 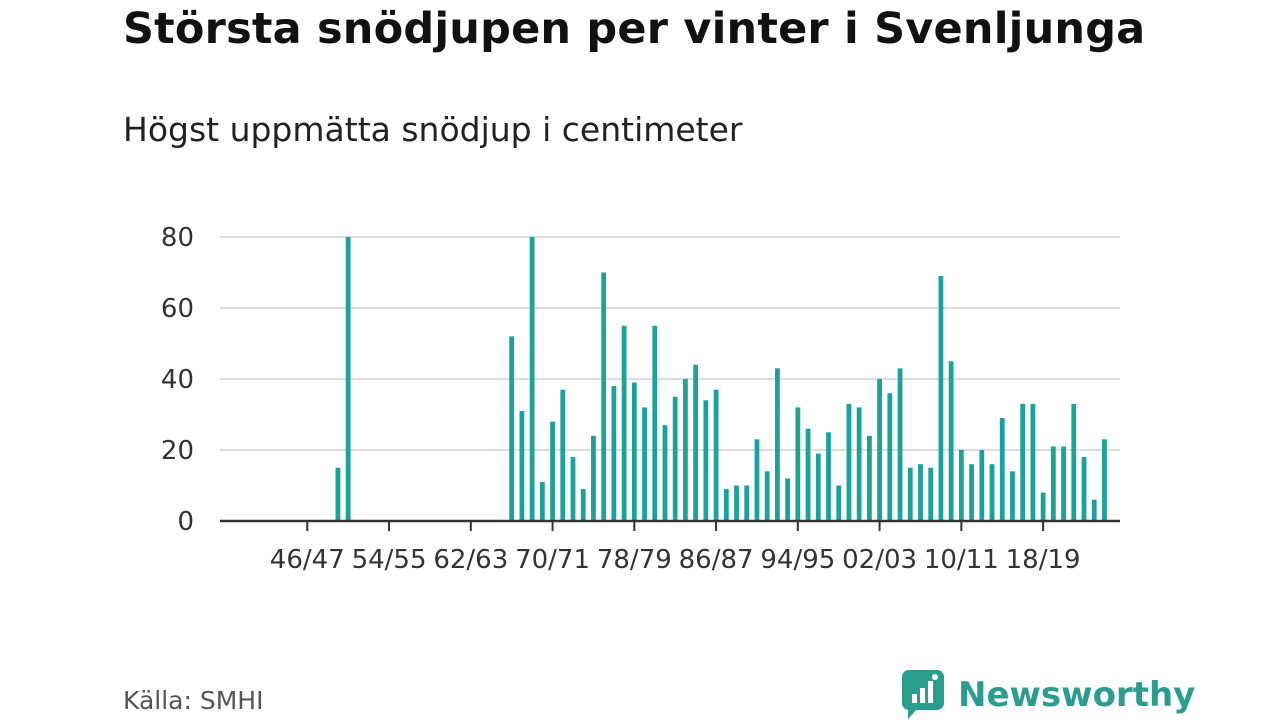 I want to click on x-tick-label: 02/03, so click(x=879, y=560).